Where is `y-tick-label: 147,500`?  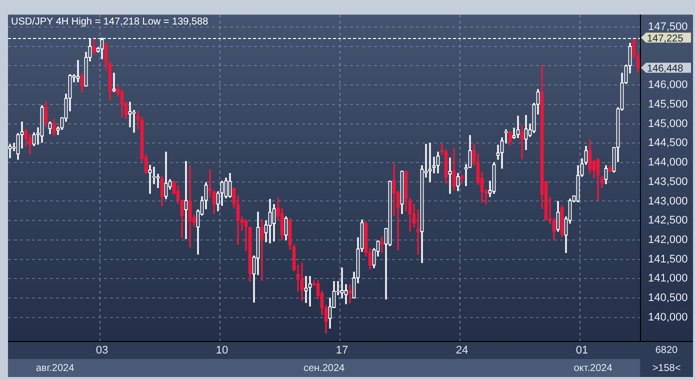 y-tick-label: 147,500 is located at coordinates (668, 27).